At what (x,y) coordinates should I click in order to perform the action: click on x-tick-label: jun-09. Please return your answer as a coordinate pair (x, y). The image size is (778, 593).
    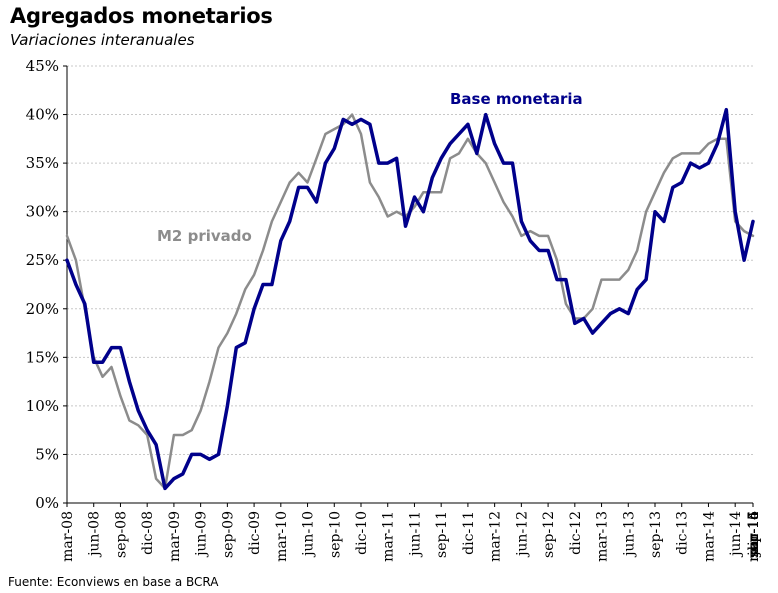
    Looking at the image, I should click on (202, 534).